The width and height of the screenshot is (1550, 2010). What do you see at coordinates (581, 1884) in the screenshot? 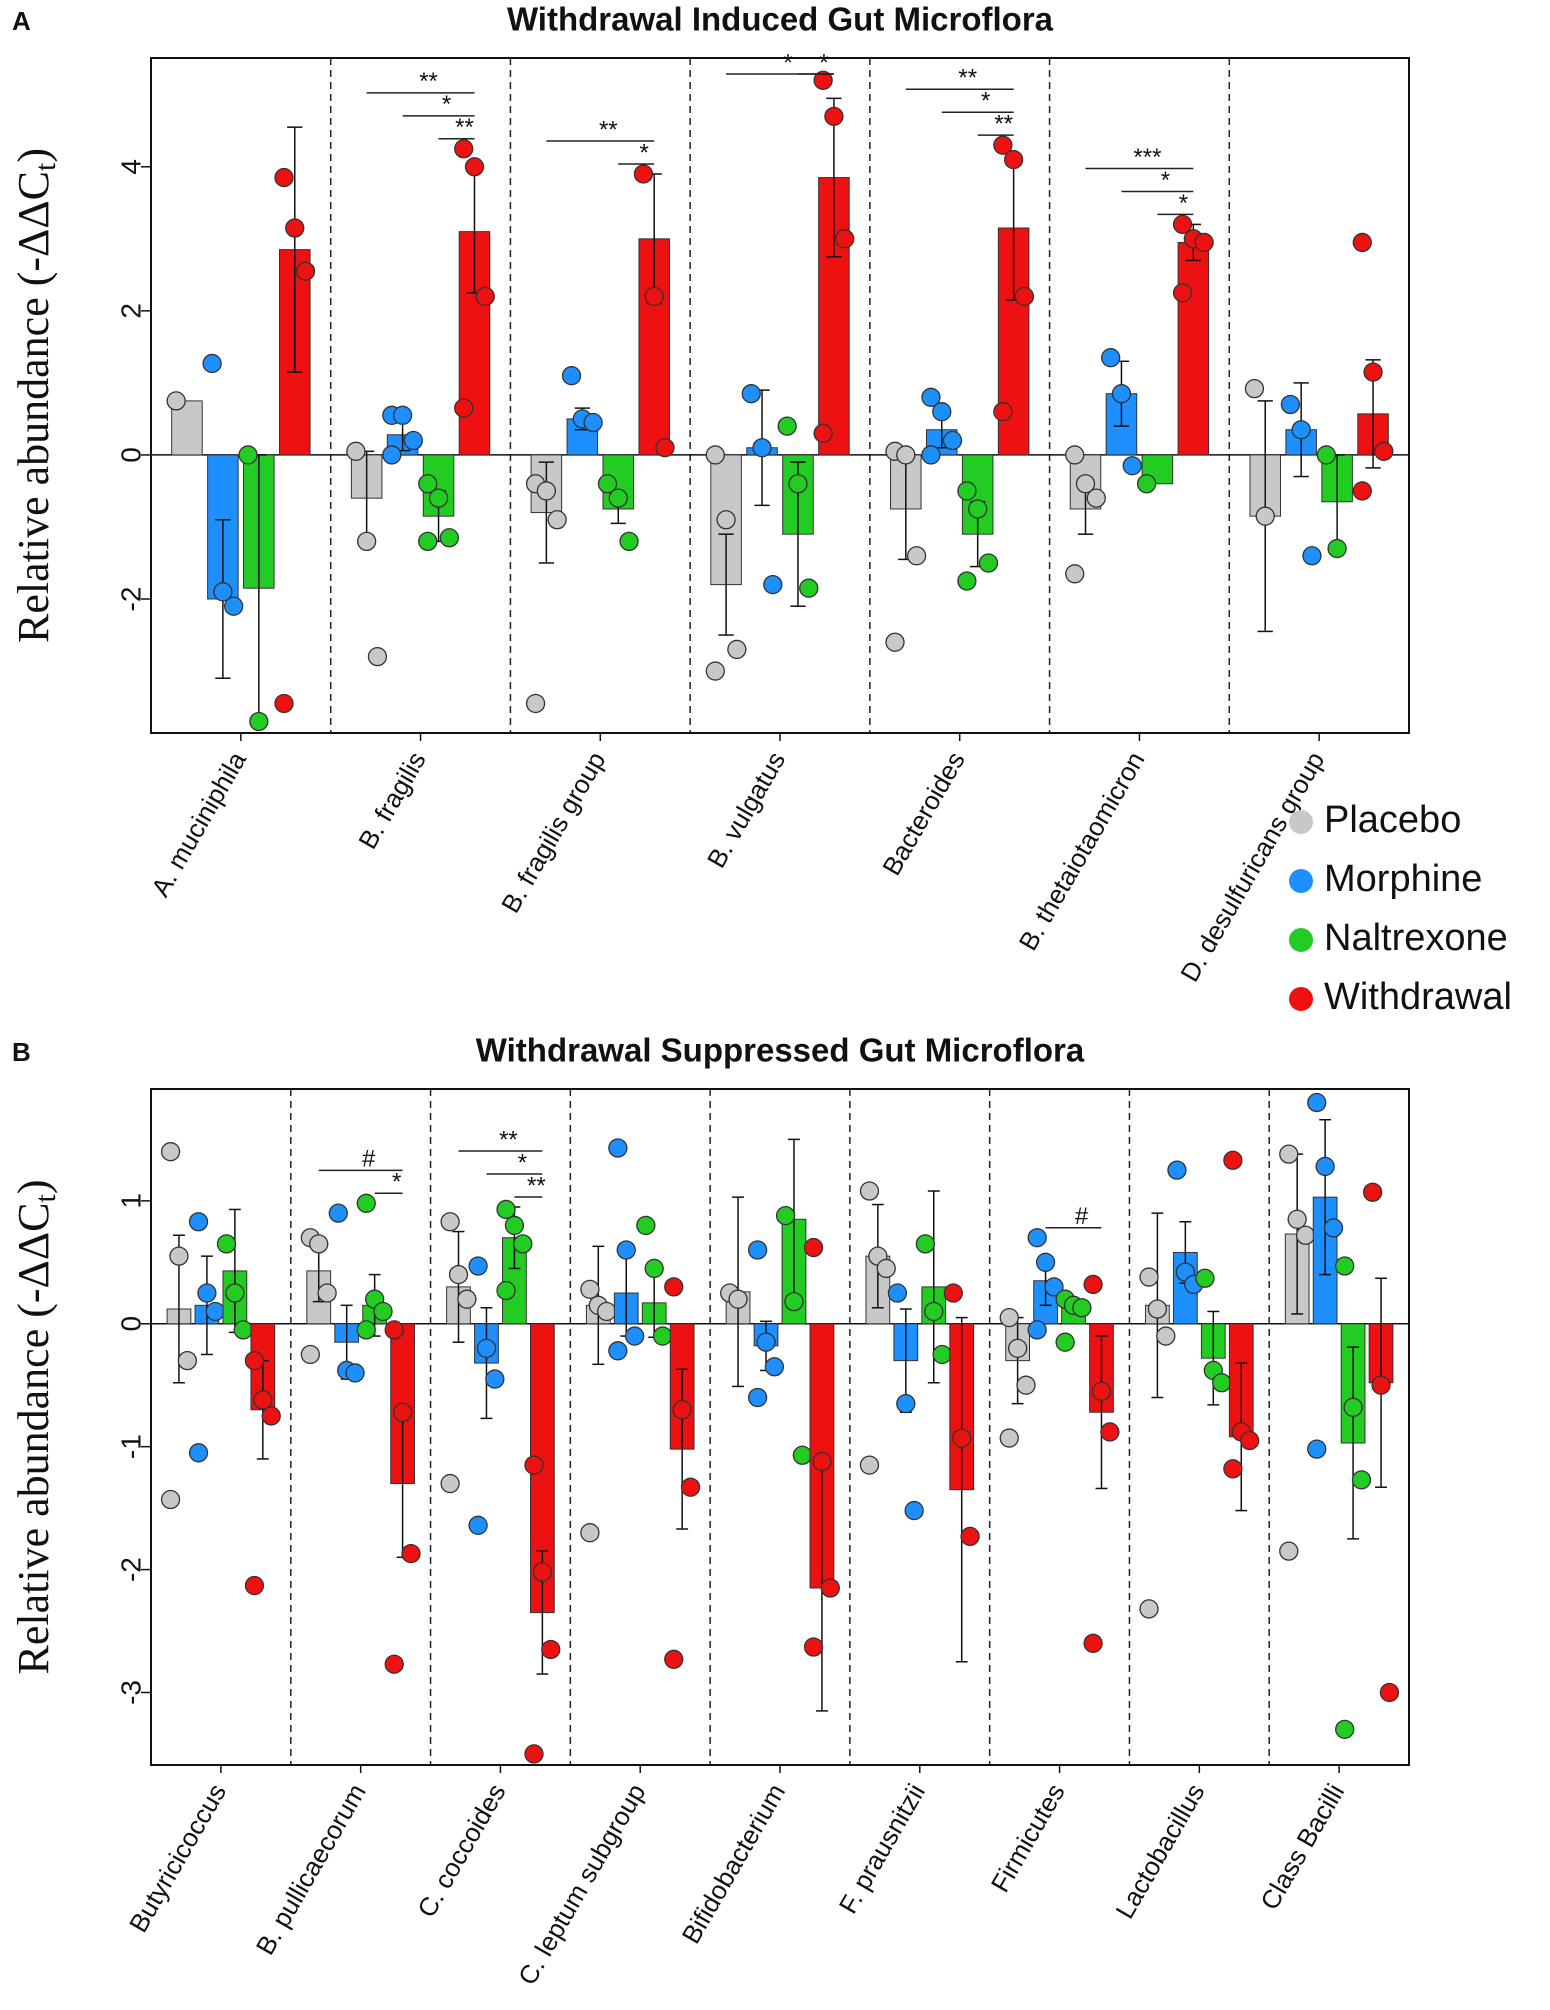
I see `x-tick-label: C. leptum subgroup` at bounding box center [581, 1884].